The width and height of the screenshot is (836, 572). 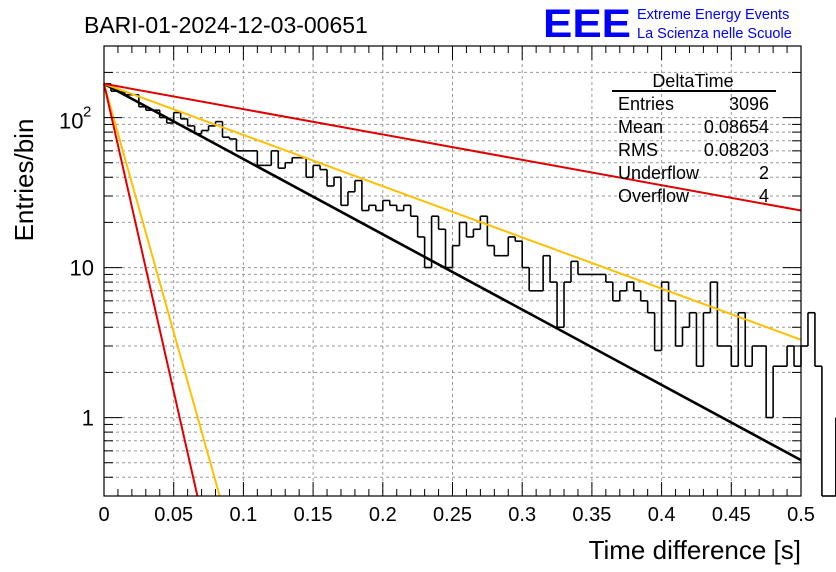 What do you see at coordinates (173, 515) in the screenshot?
I see `x-tick-label: 0.05` at bounding box center [173, 515].